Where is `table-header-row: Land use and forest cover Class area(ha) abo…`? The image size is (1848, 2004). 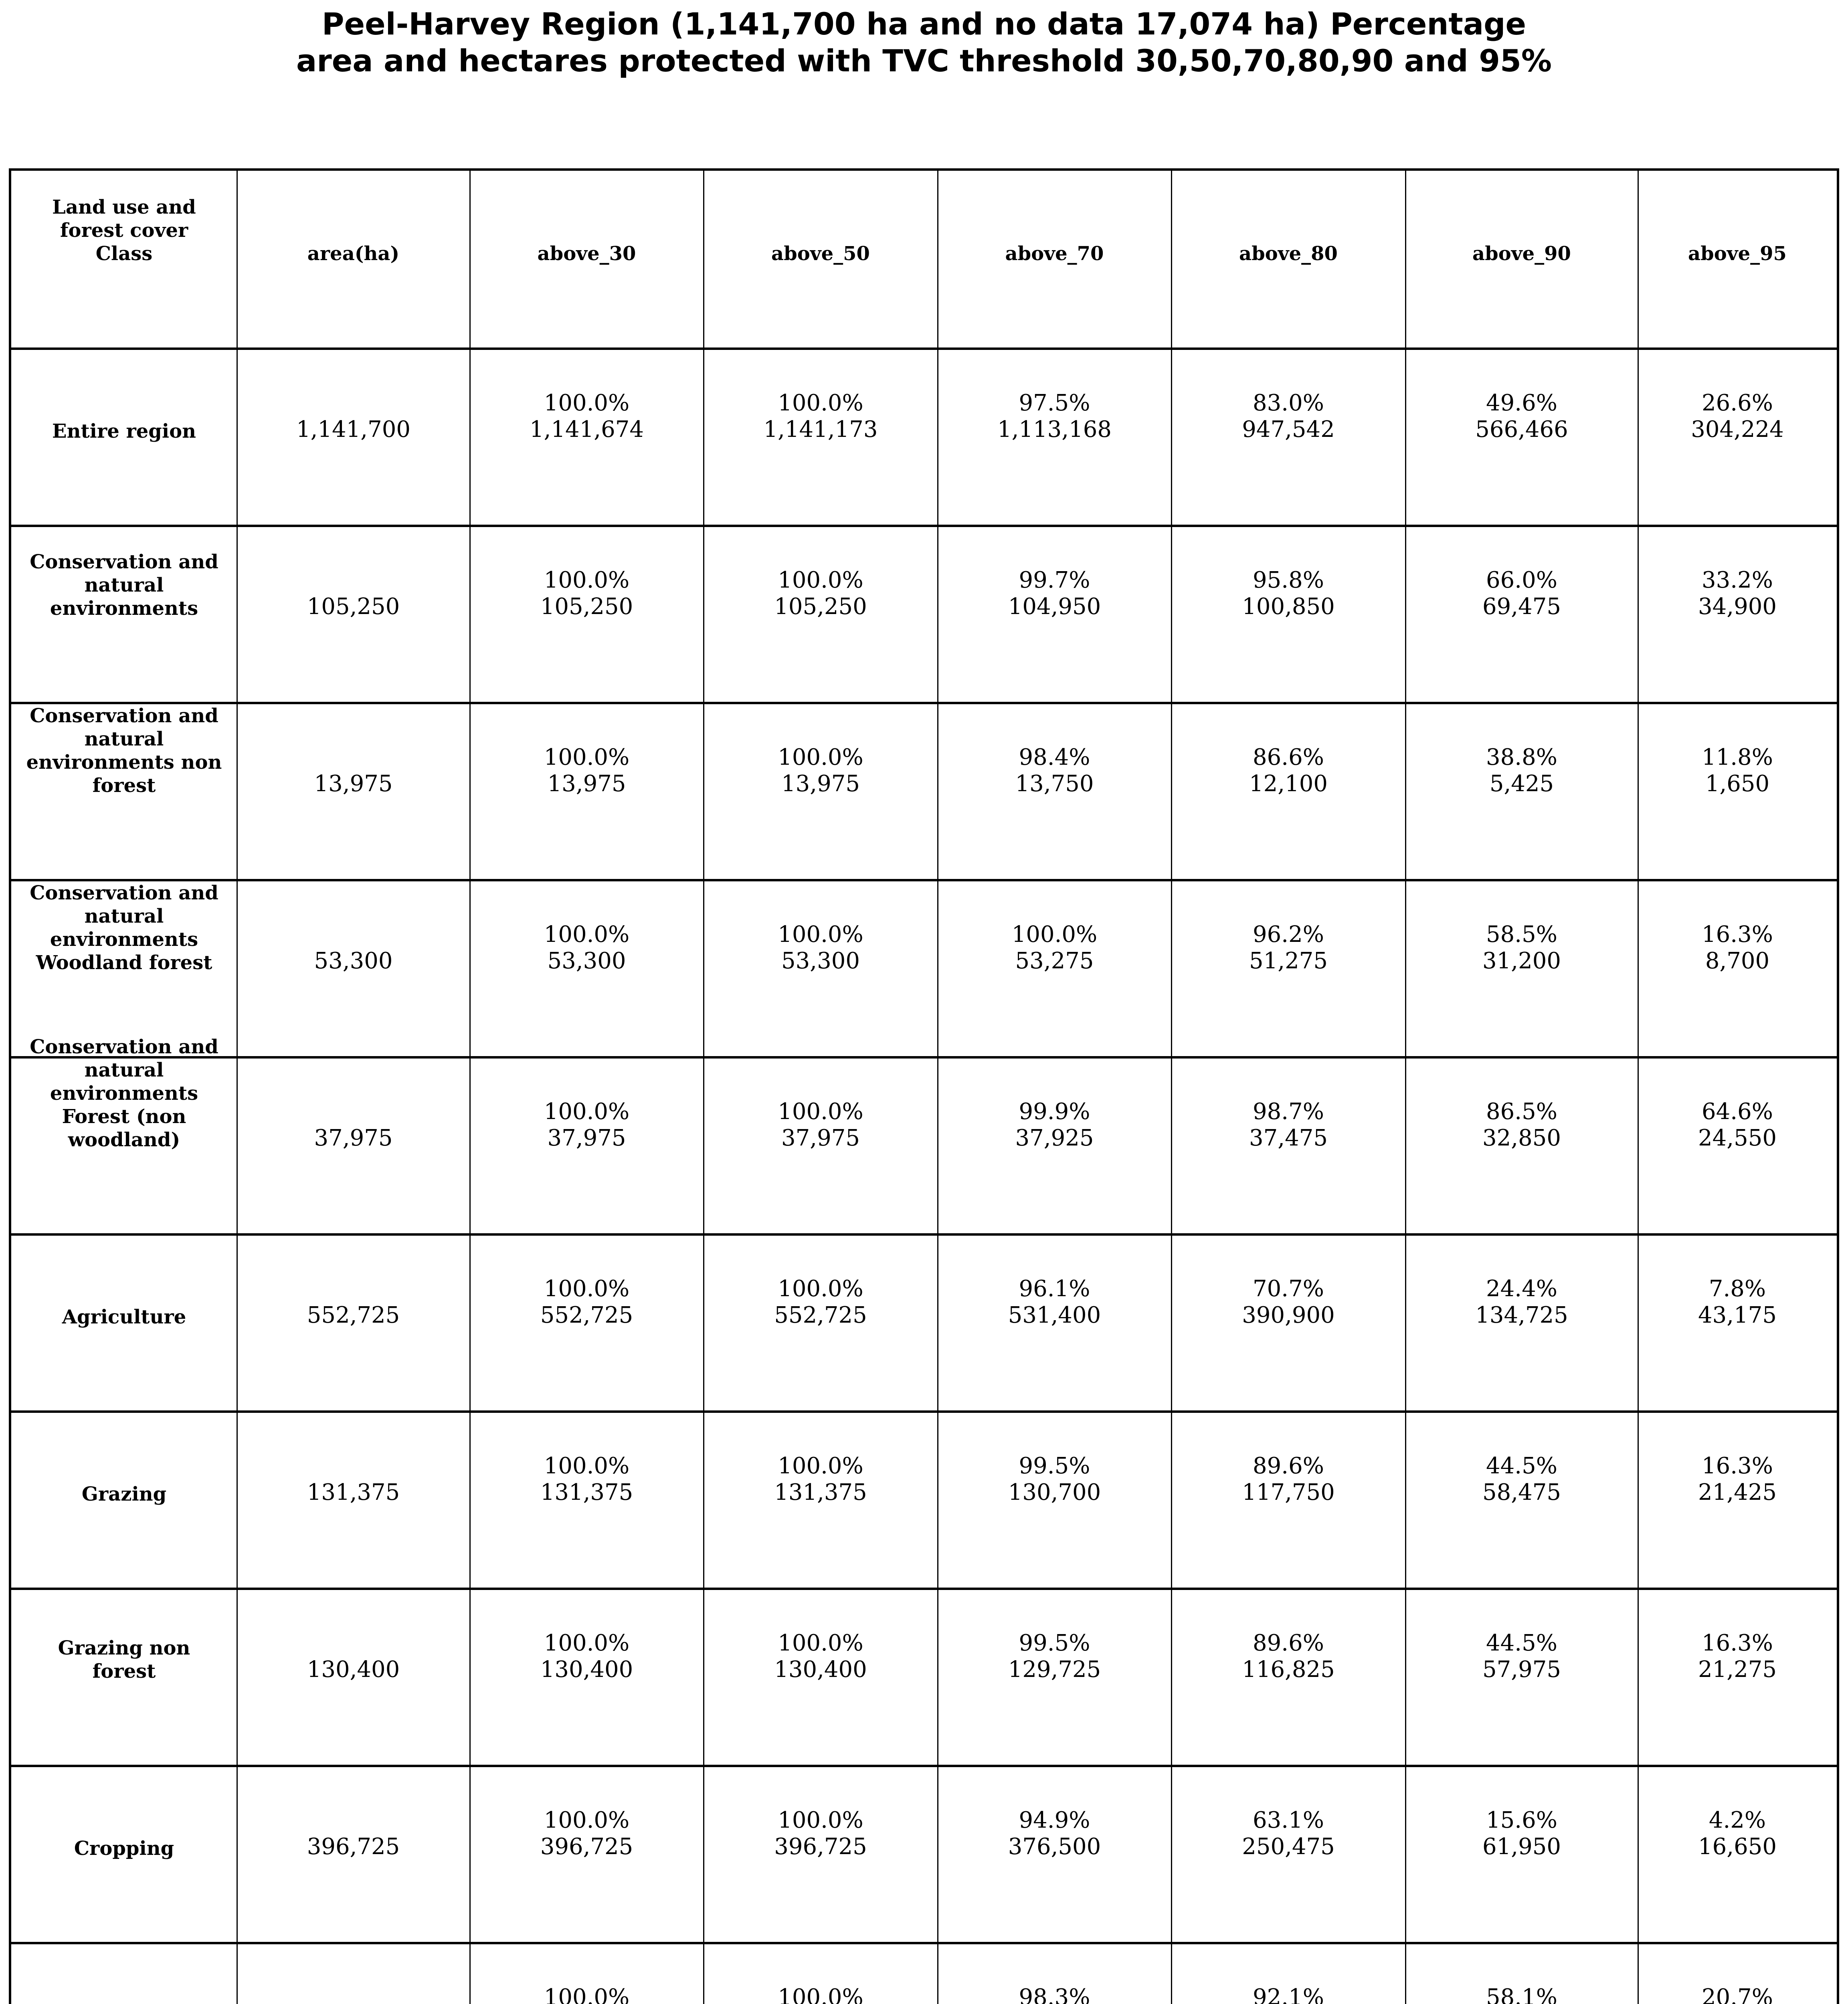
table-header-row: Land use and forest cover Class area(ha) abo… is located at coordinates (924, 260).